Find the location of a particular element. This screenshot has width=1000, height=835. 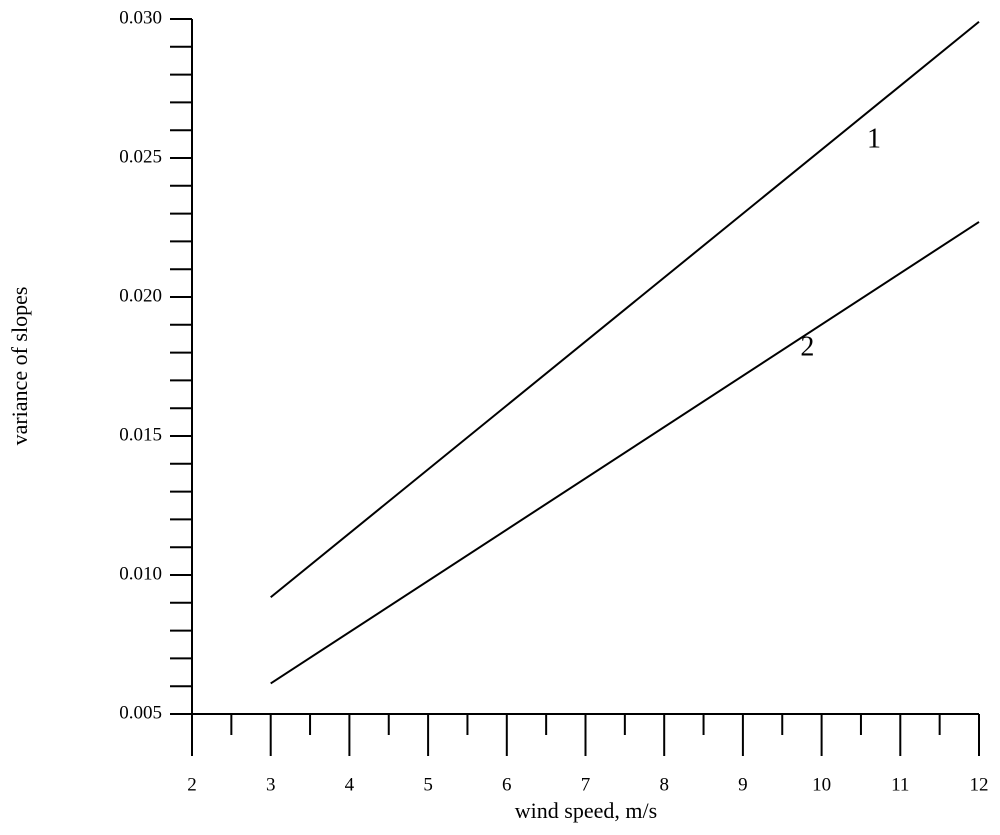

x-tick-label: 5 is located at coordinates (428, 784).